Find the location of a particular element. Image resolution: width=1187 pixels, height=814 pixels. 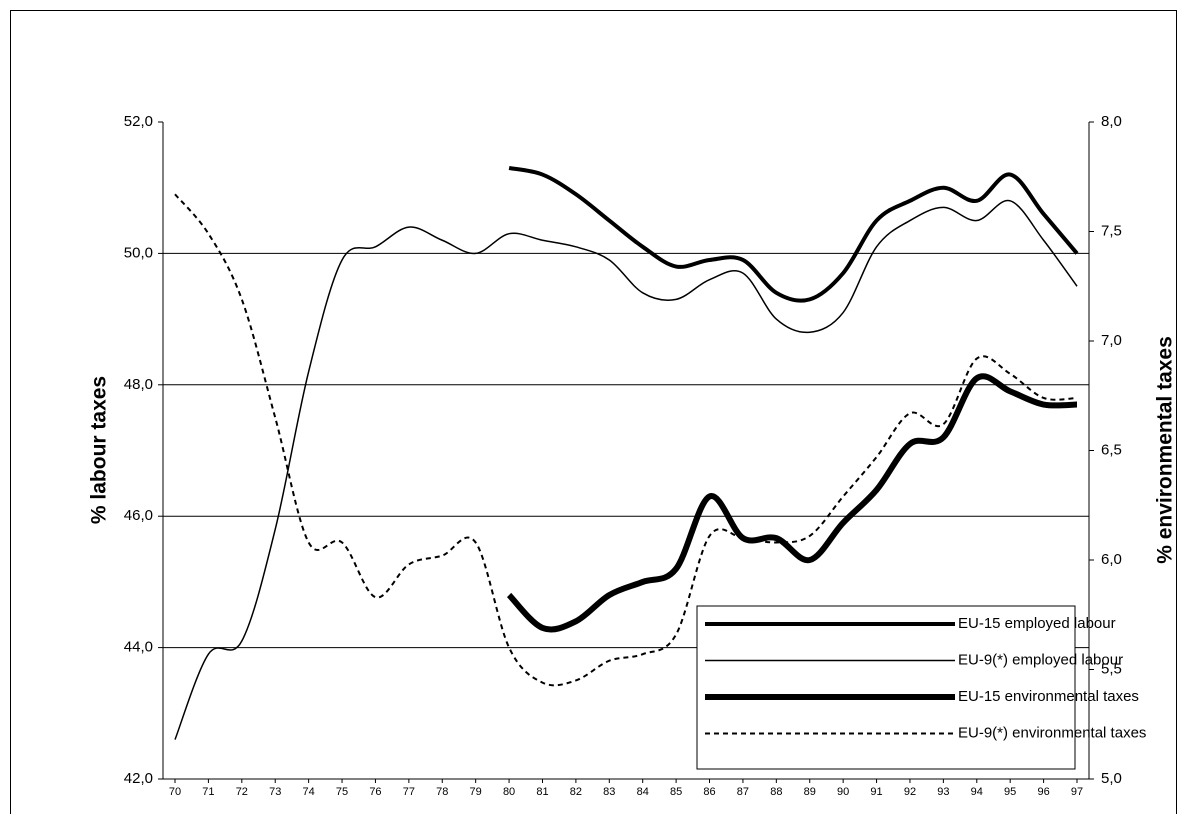

y-tick-label: 48,0 is located at coordinates (138, 384).